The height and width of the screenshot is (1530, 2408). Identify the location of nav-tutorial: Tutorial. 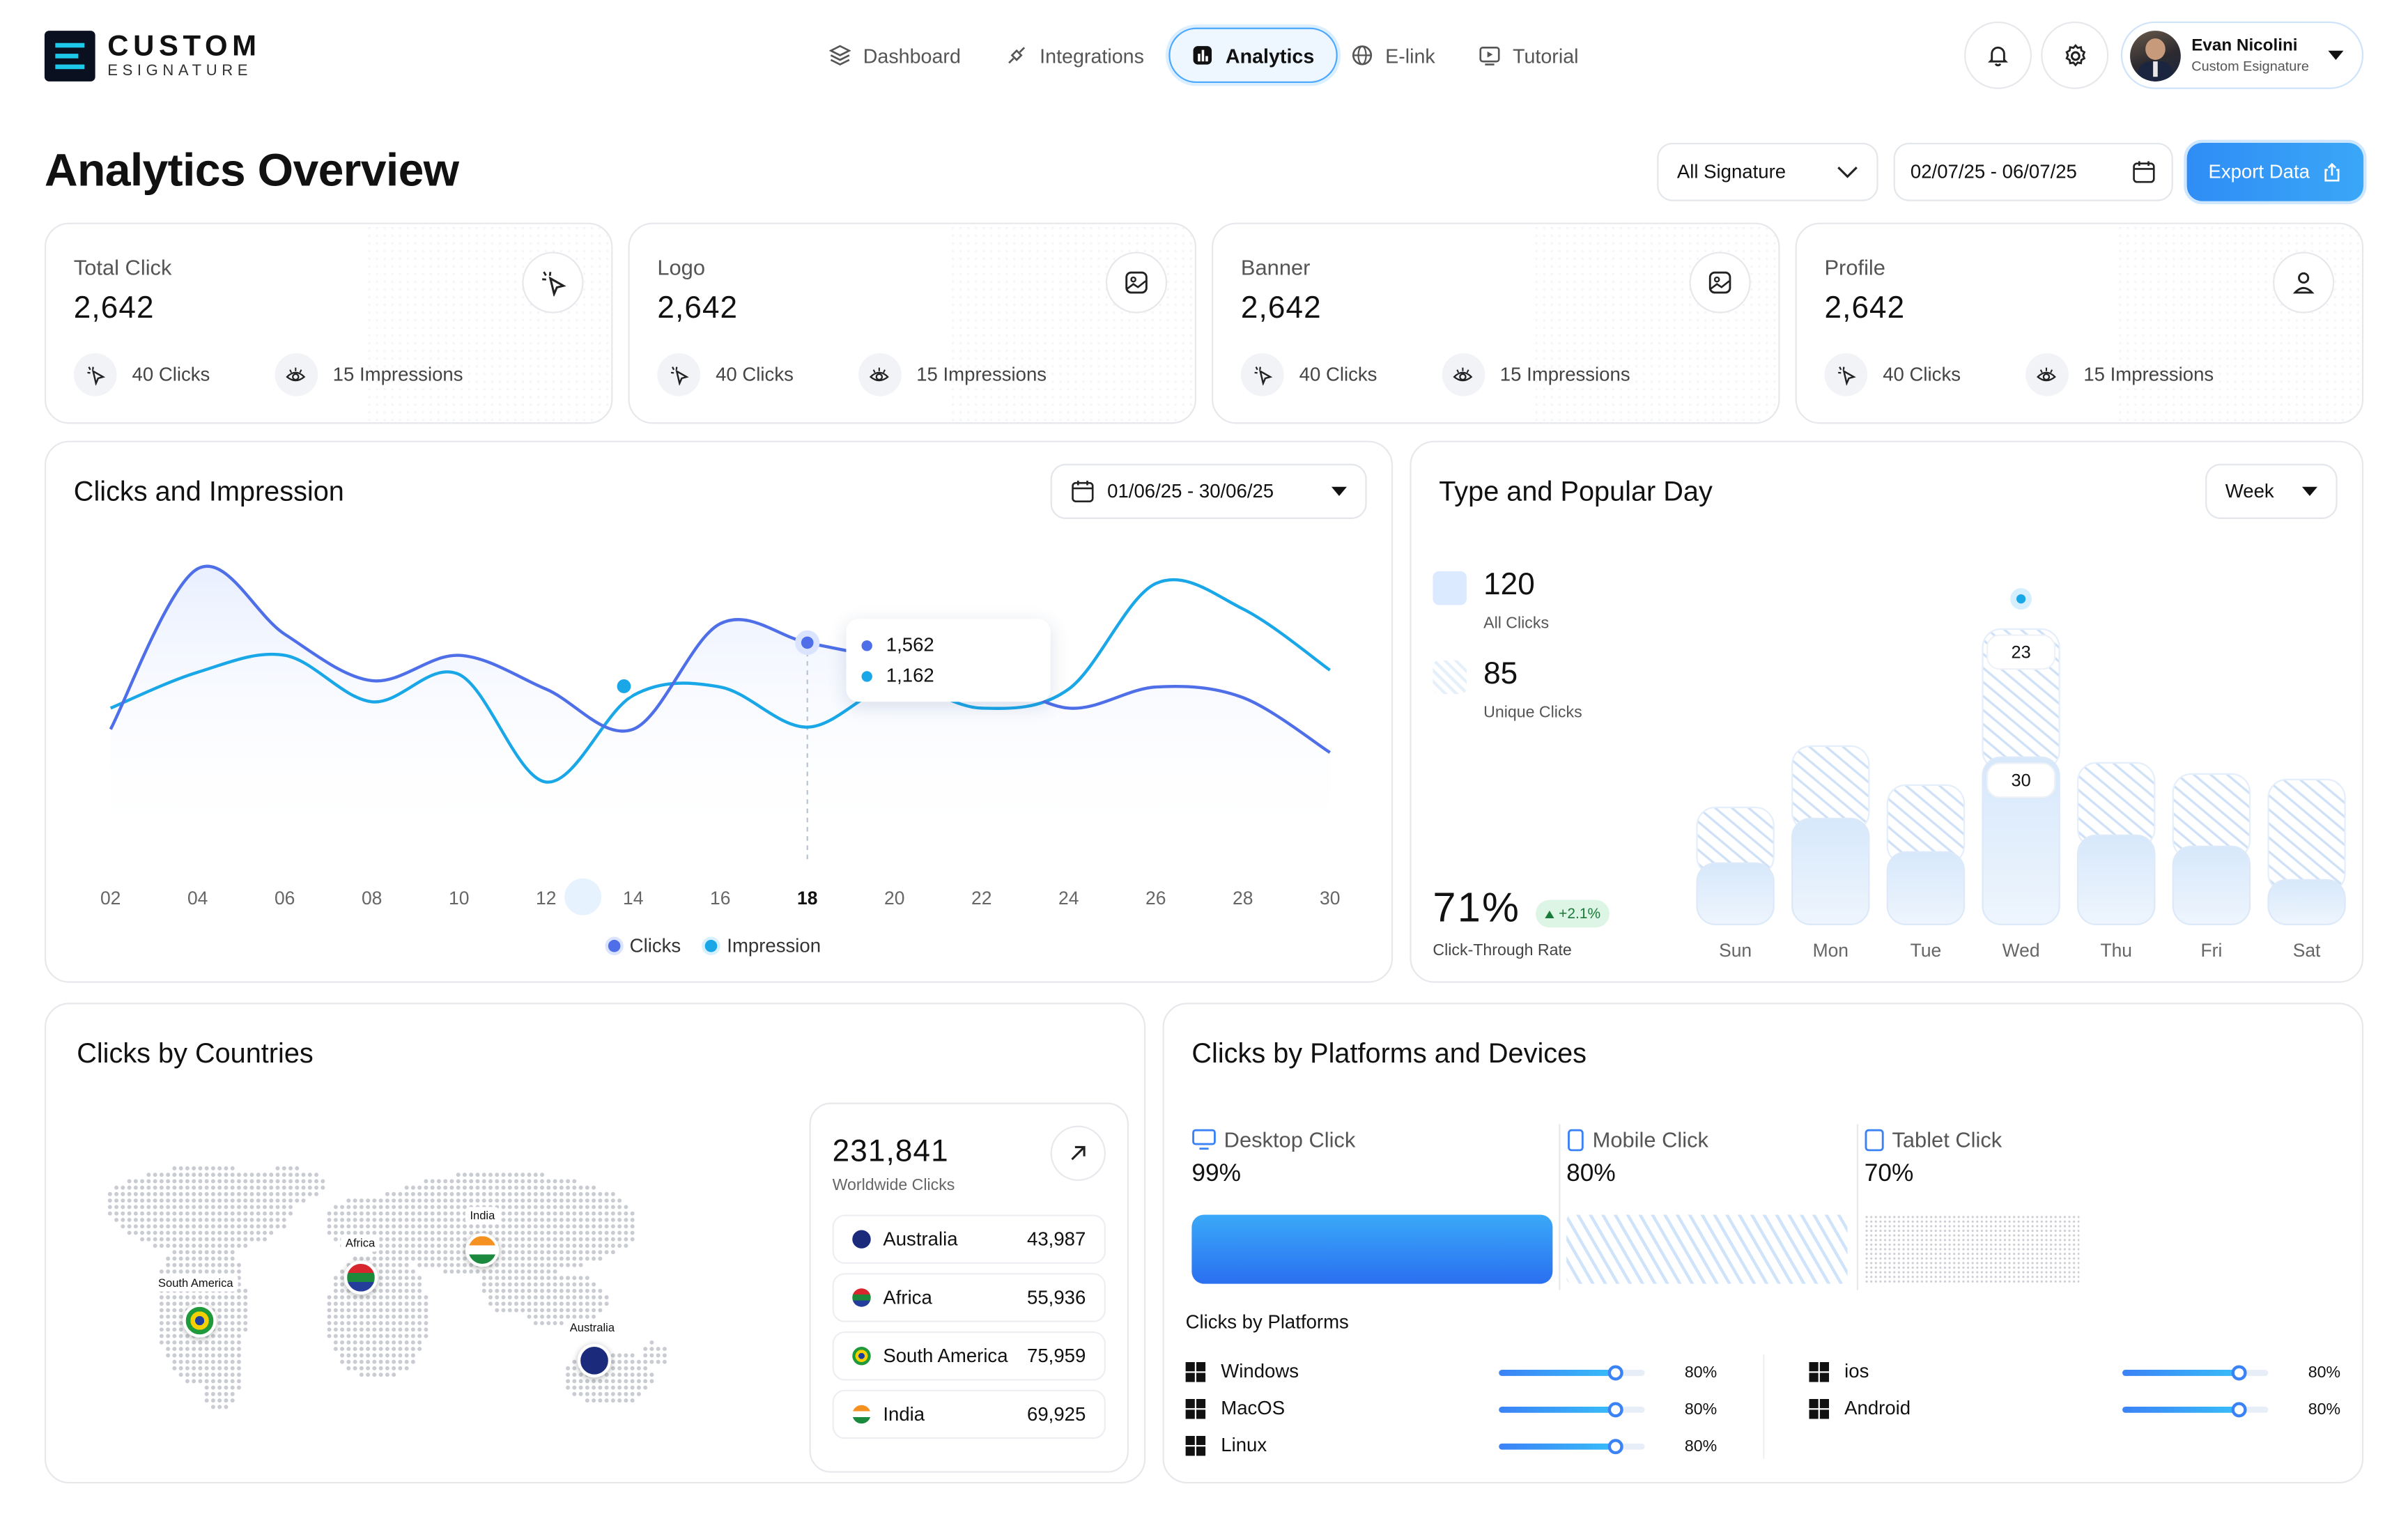
(1529, 55).